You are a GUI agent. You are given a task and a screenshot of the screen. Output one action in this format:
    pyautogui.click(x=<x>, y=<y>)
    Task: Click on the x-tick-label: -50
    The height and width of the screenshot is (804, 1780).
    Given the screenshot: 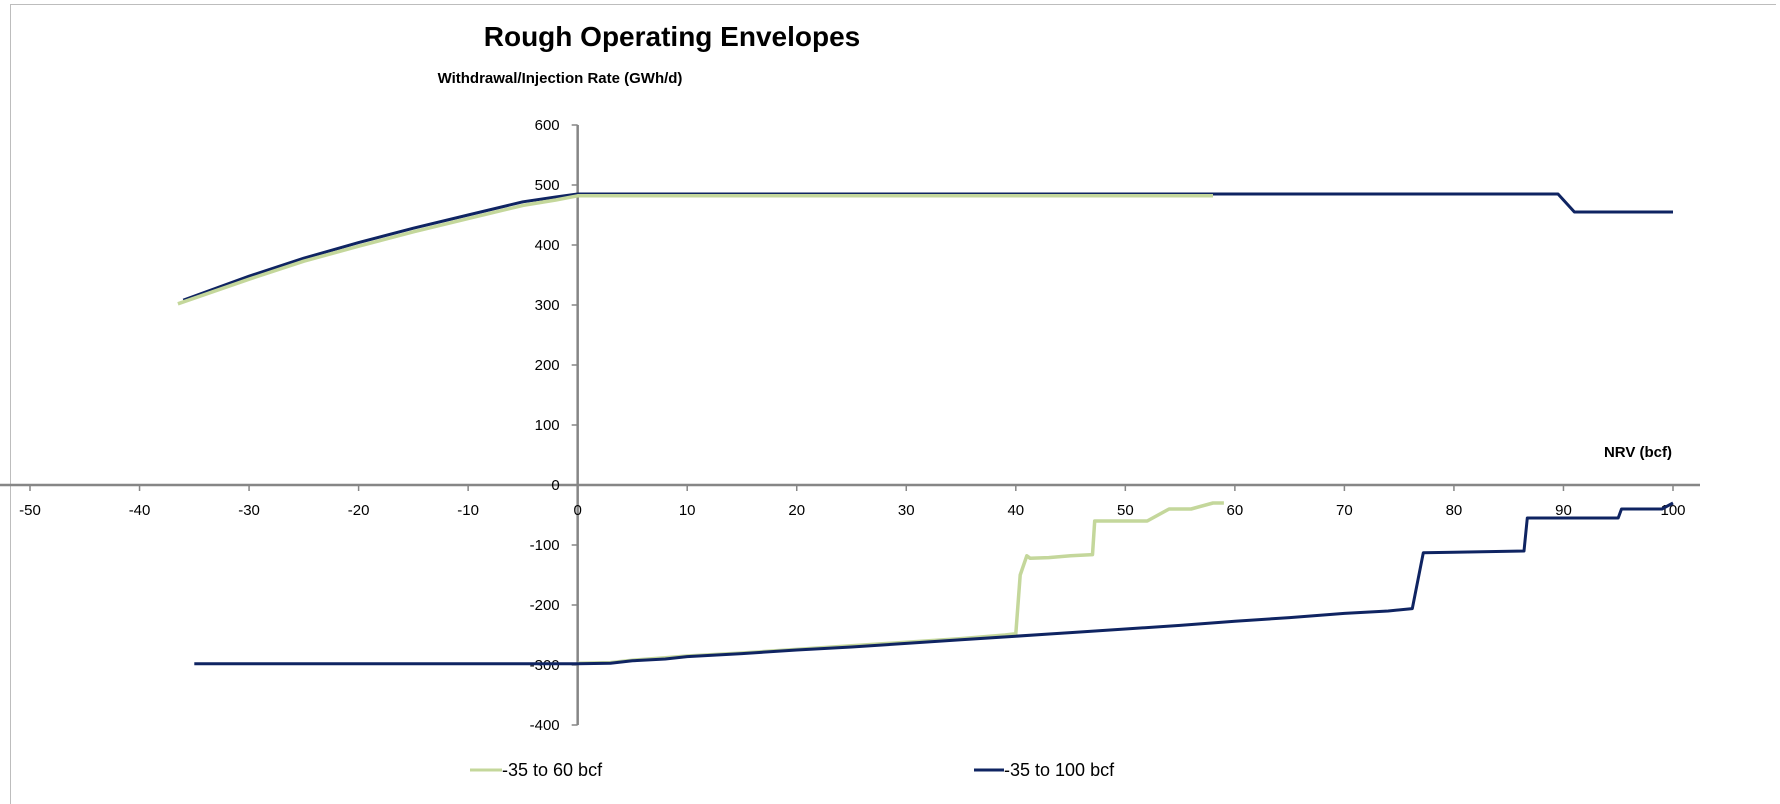 What is the action you would take?
    pyautogui.click(x=30, y=510)
    